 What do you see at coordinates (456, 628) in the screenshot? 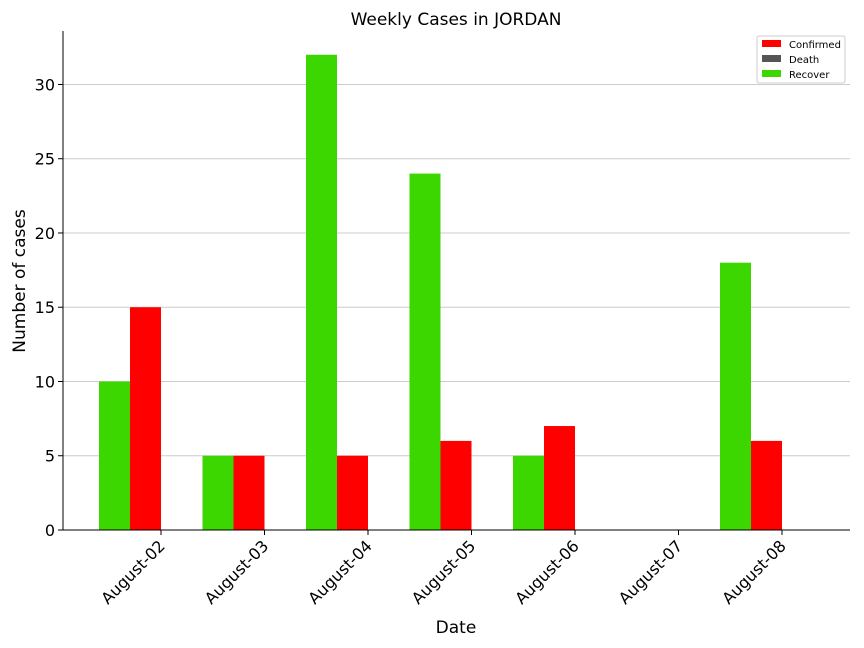
I see `x-axis-title: Date` at bounding box center [456, 628].